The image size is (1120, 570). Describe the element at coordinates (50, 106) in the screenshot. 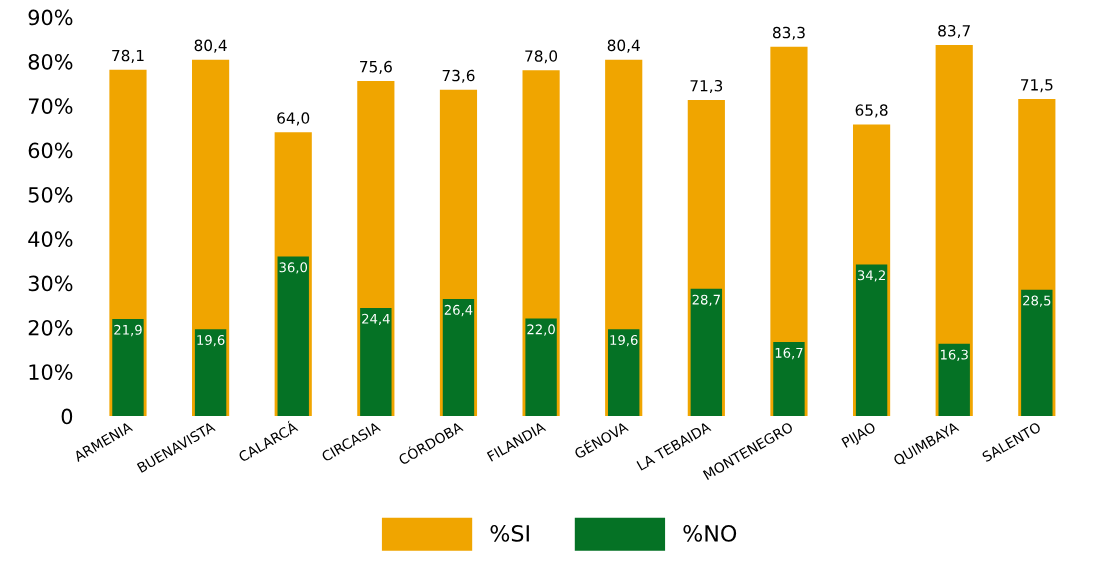

I see `y-tick-label: 70%` at that location.